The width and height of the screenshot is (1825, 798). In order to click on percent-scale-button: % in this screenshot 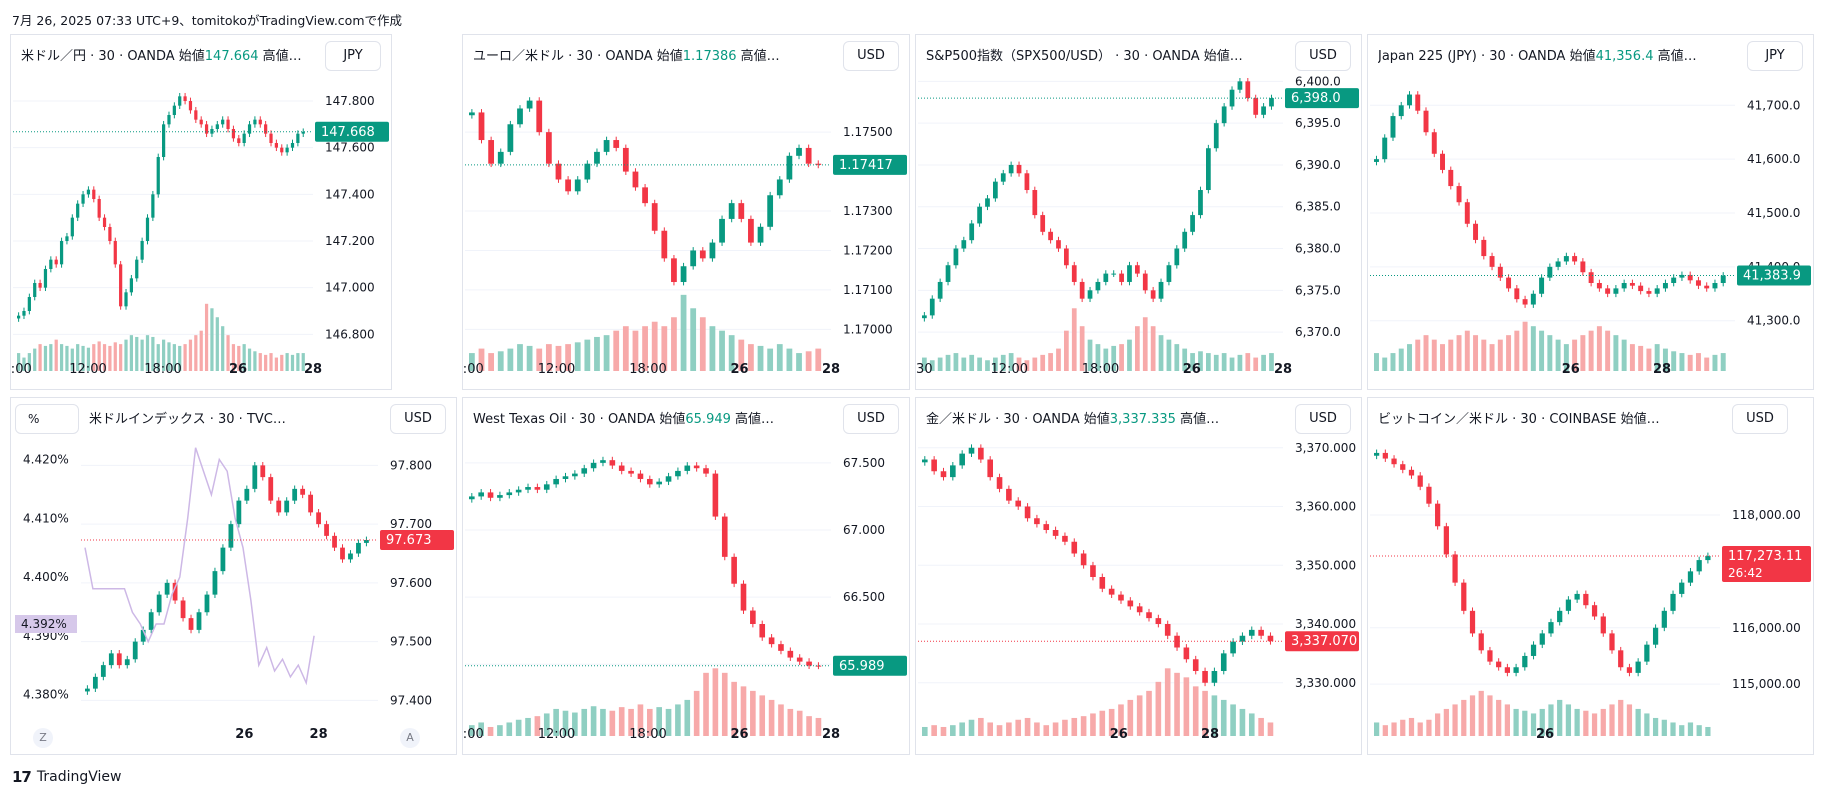, I will do `click(47, 419)`.